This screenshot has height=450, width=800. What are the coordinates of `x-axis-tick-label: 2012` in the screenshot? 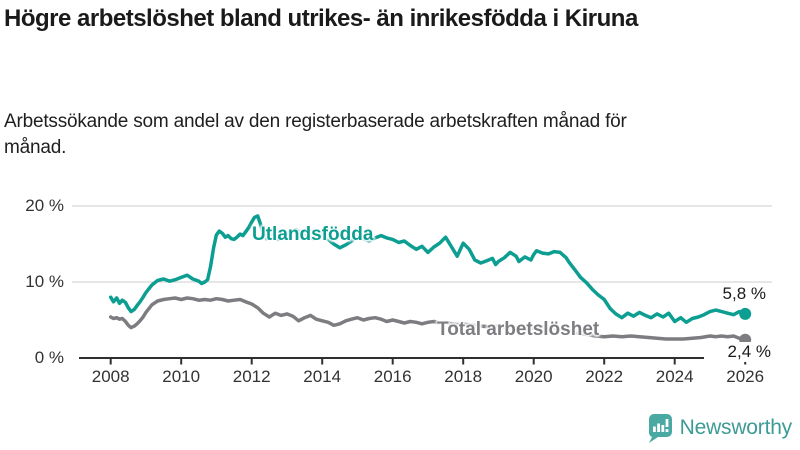 It's located at (251, 376).